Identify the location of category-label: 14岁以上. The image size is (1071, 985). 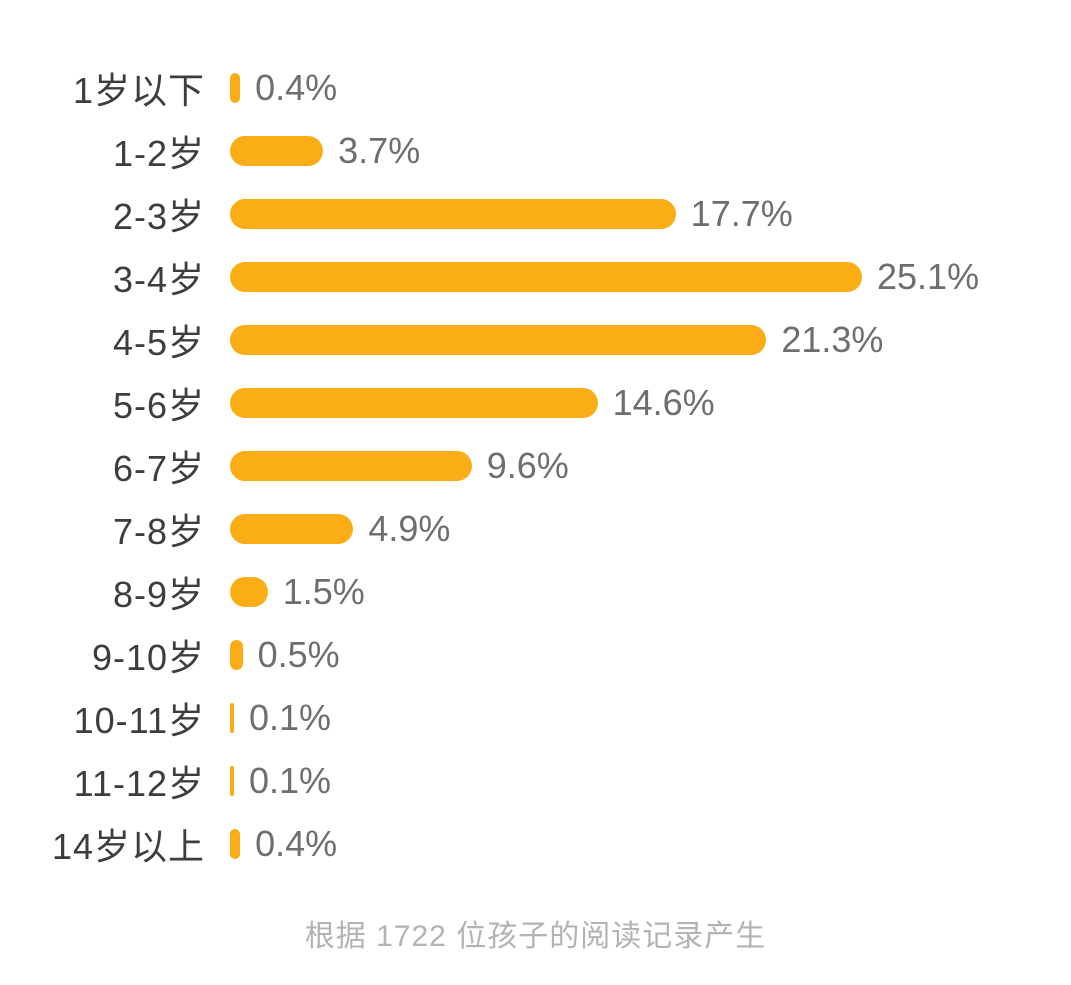
(128, 846).